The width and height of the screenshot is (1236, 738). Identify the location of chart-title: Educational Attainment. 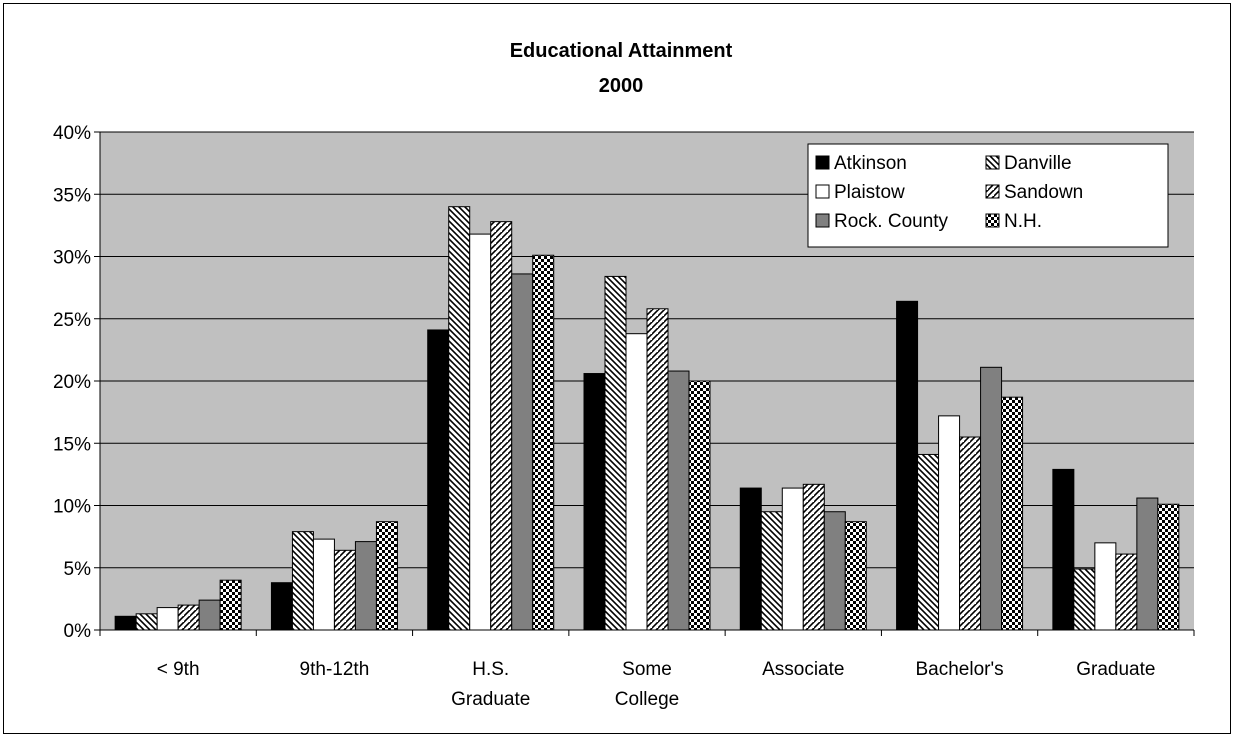
(621, 51).